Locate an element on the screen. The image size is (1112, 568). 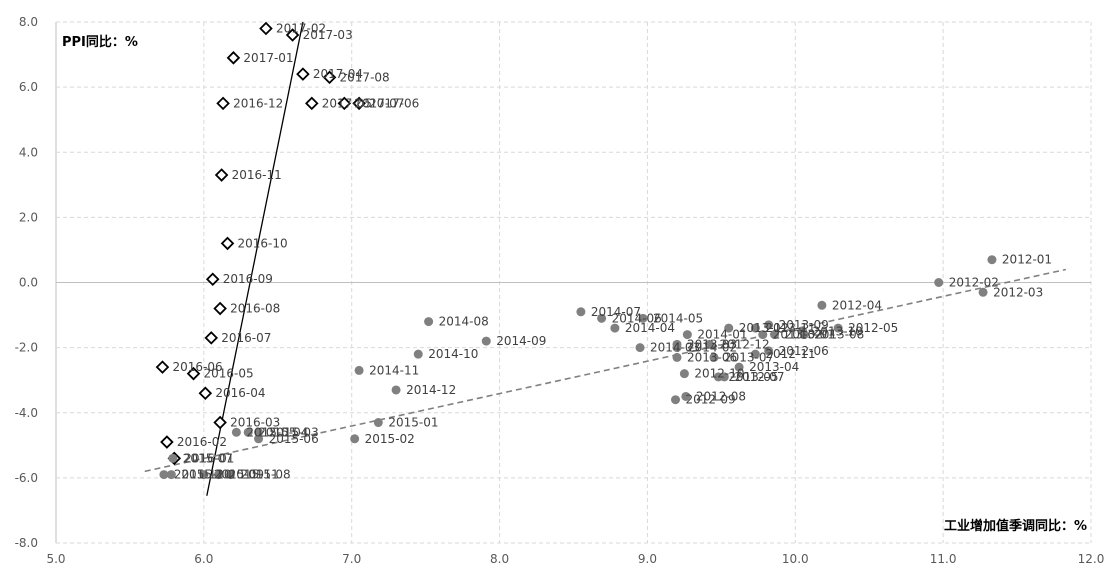
point-label: 2015-11 is located at coordinates (254, 475).